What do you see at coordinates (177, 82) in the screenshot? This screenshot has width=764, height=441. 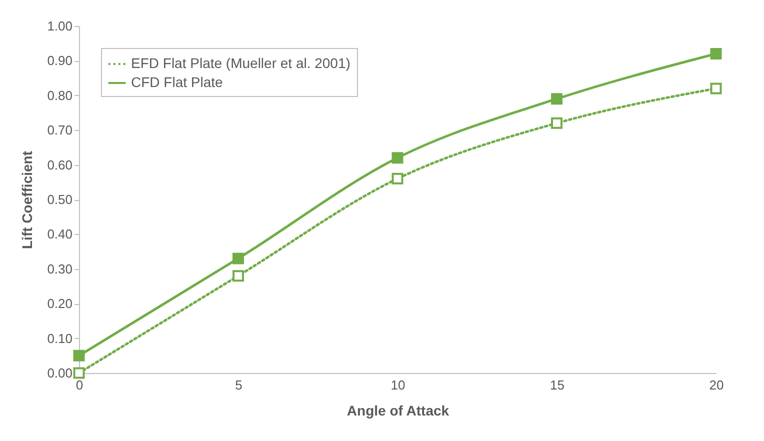 I see `legend-label: CFD Flat Plate` at bounding box center [177, 82].